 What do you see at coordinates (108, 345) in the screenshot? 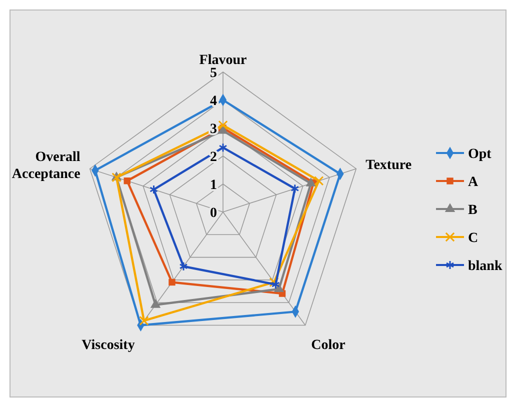
I see `spoke-label: Viscosity` at bounding box center [108, 345].